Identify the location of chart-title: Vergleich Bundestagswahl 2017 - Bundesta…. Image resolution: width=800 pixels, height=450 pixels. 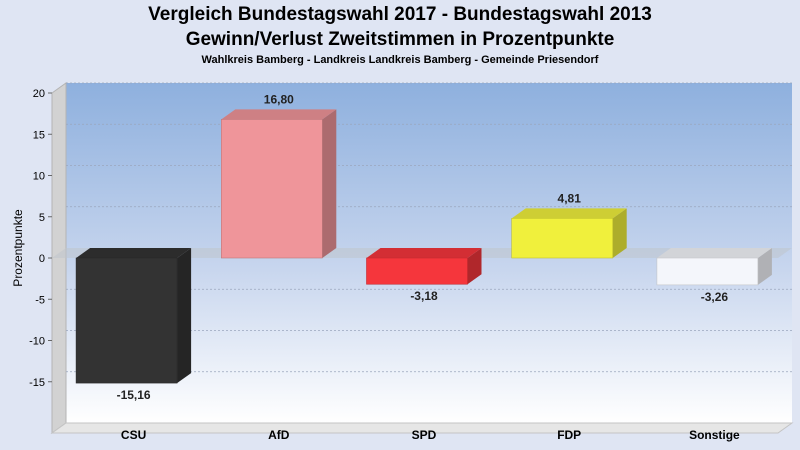
(400, 14).